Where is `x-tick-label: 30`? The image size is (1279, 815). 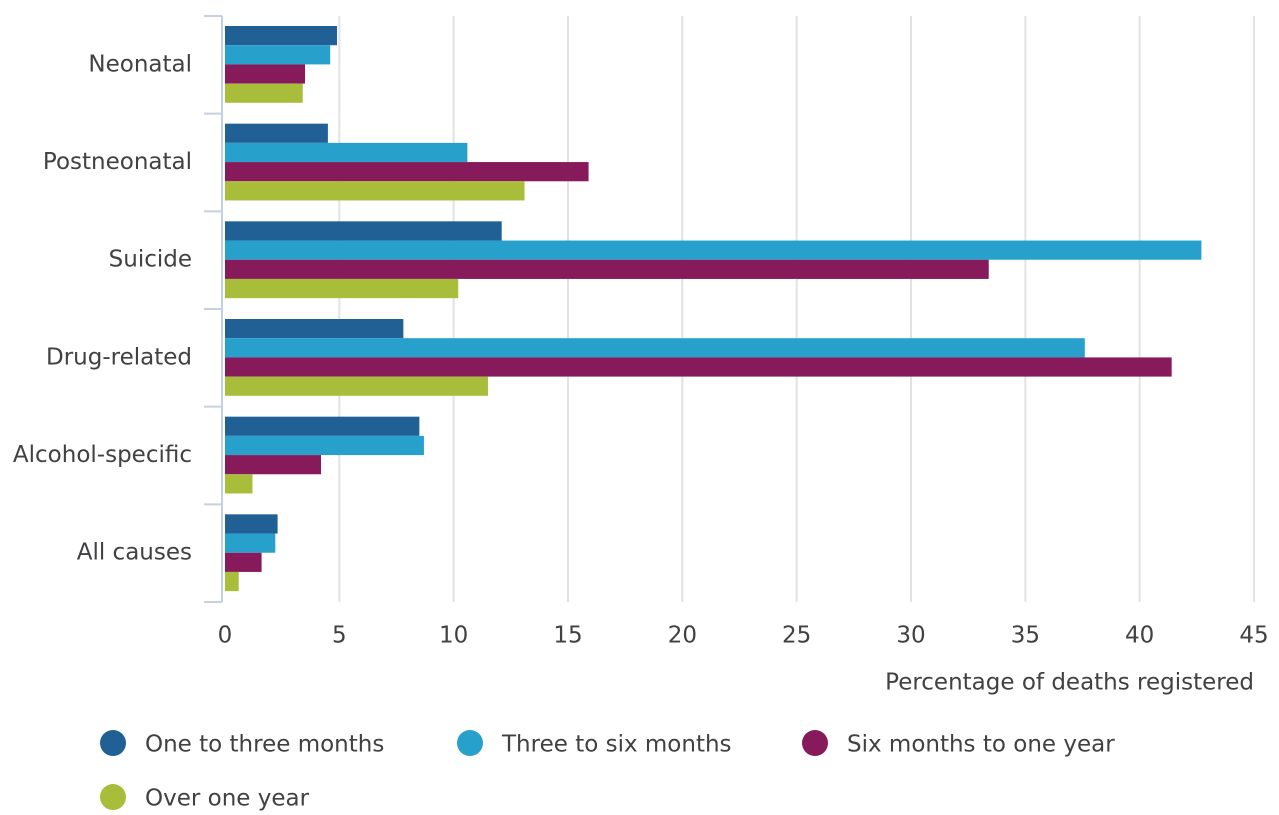 x-tick-label: 30 is located at coordinates (910, 636).